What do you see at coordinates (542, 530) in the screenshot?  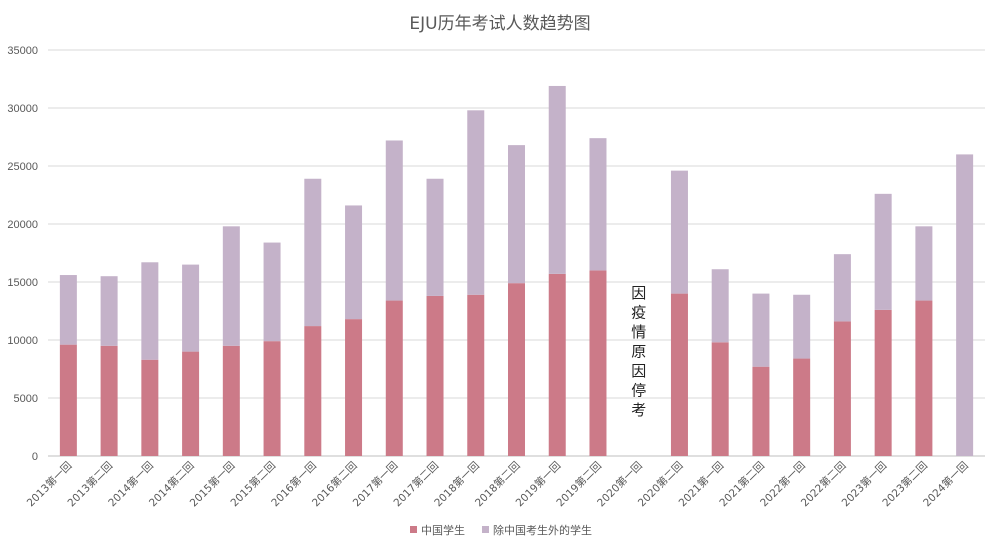 I see `legend-label: 除中国考生外的学生` at bounding box center [542, 530].